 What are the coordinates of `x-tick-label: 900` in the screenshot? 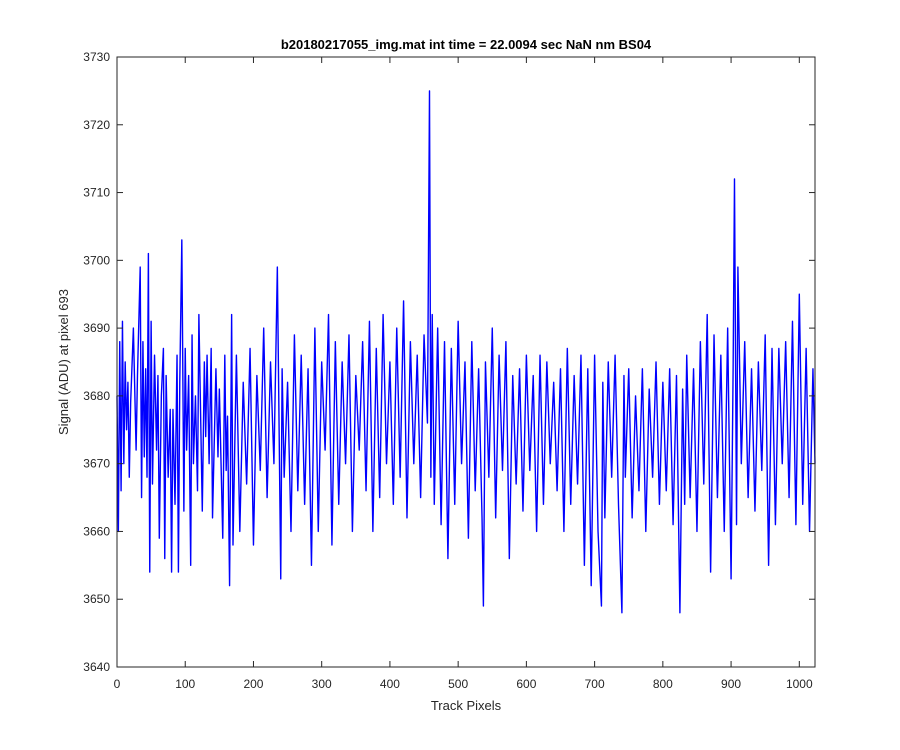 It's located at (731, 684).